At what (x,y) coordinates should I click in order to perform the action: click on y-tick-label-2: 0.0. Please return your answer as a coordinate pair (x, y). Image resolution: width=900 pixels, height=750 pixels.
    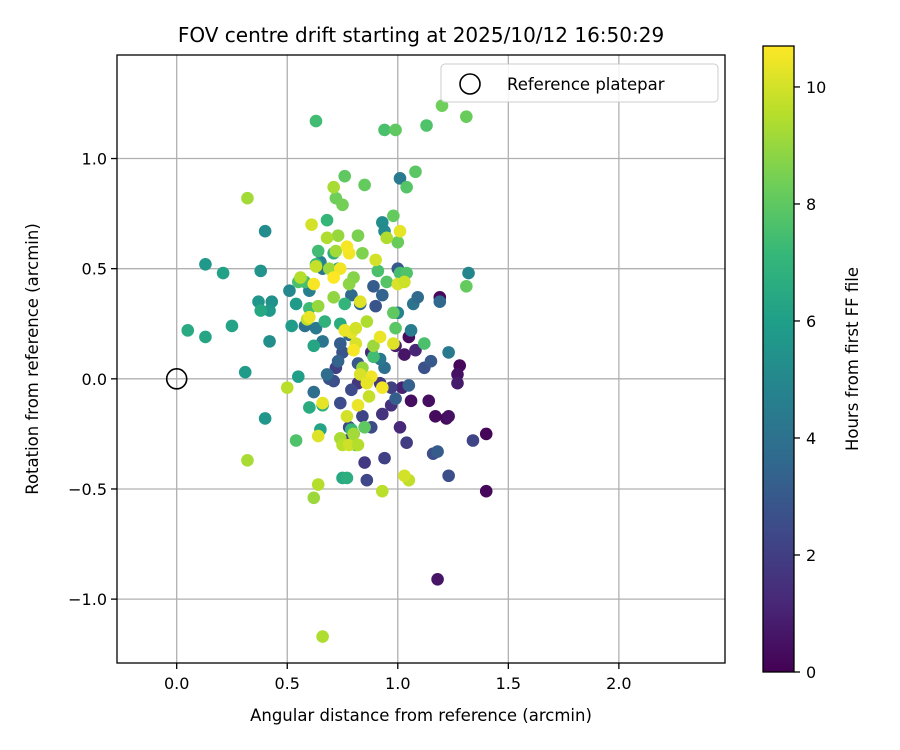
    Looking at the image, I should click on (94, 379).